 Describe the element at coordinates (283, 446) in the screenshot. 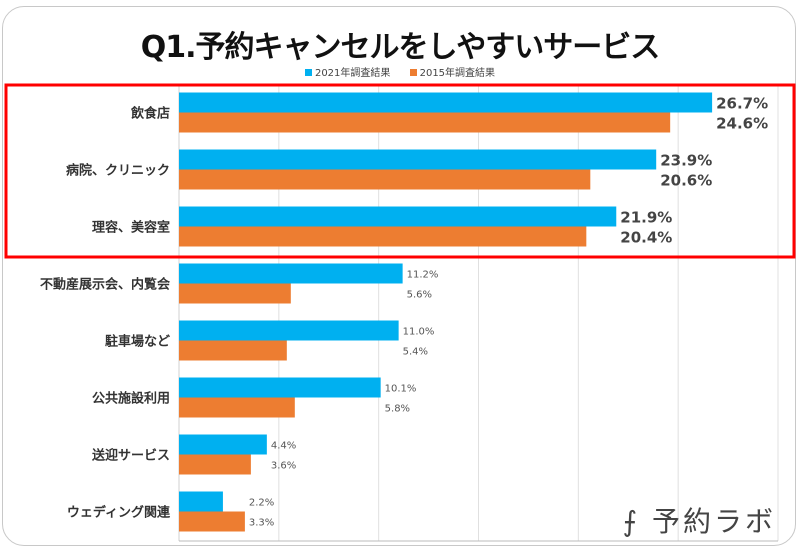

I see `data-label: 4.4%` at that location.